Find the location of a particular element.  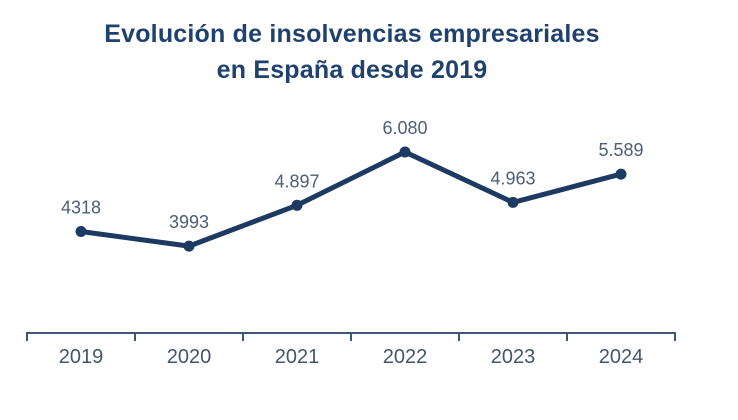

data-point-2022 is located at coordinates (405, 152).